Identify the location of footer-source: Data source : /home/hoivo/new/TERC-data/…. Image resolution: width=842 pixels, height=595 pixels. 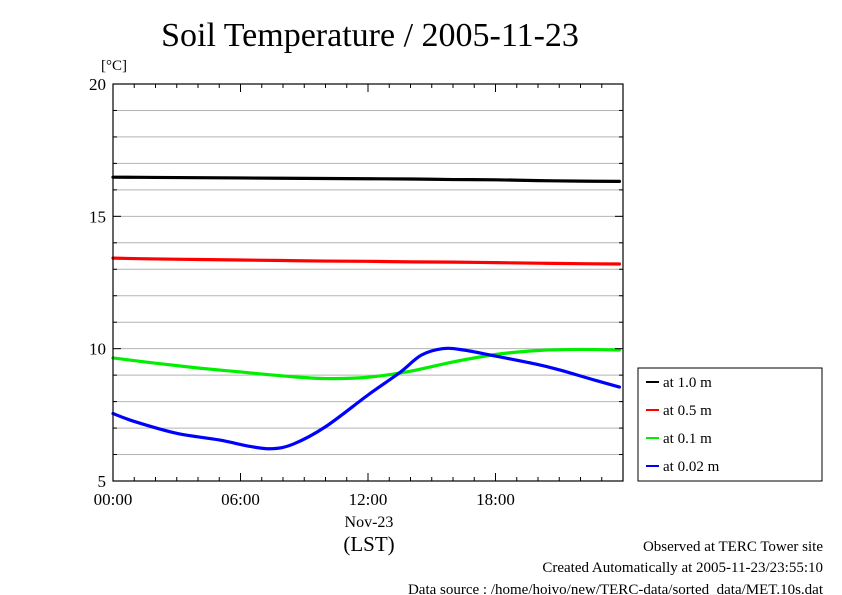
(616, 588).